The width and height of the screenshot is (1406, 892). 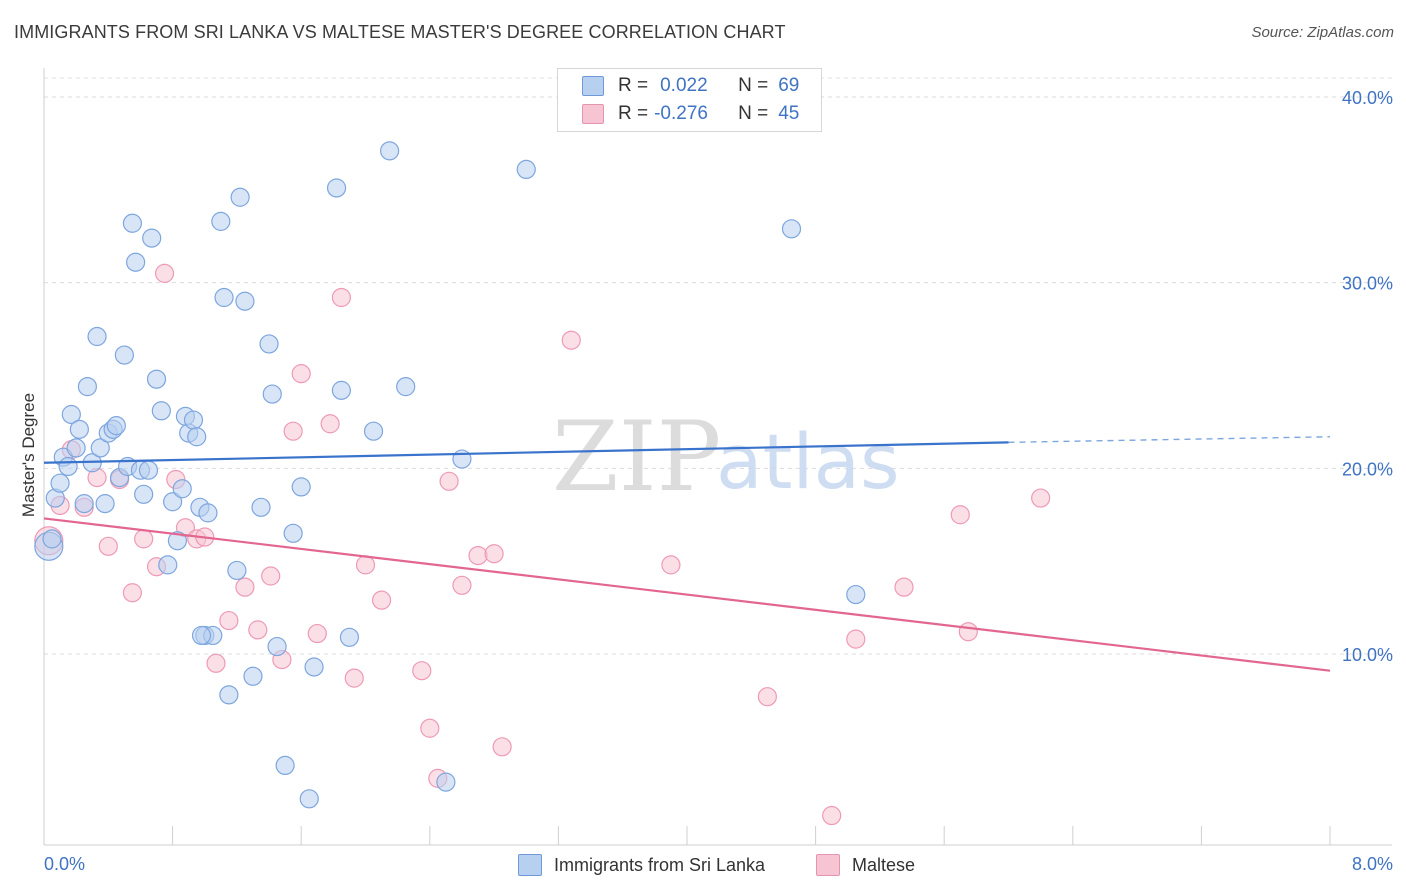 I want to click on watermark: ZIP atlas, so click(x=726, y=457).